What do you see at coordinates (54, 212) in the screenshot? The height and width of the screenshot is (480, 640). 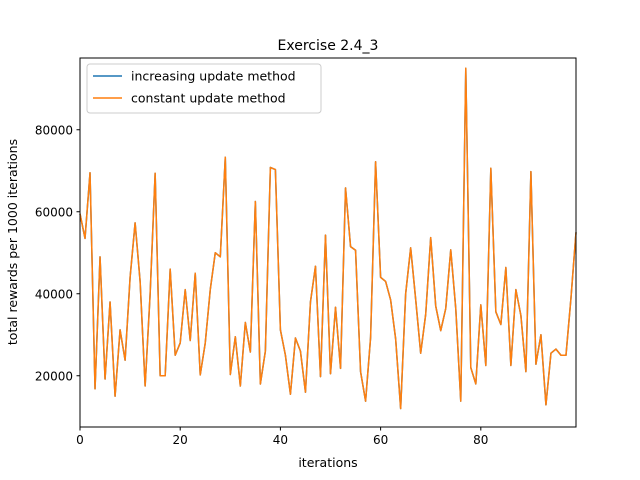 I see `y-tick-label: 60000` at bounding box center [54, 212].